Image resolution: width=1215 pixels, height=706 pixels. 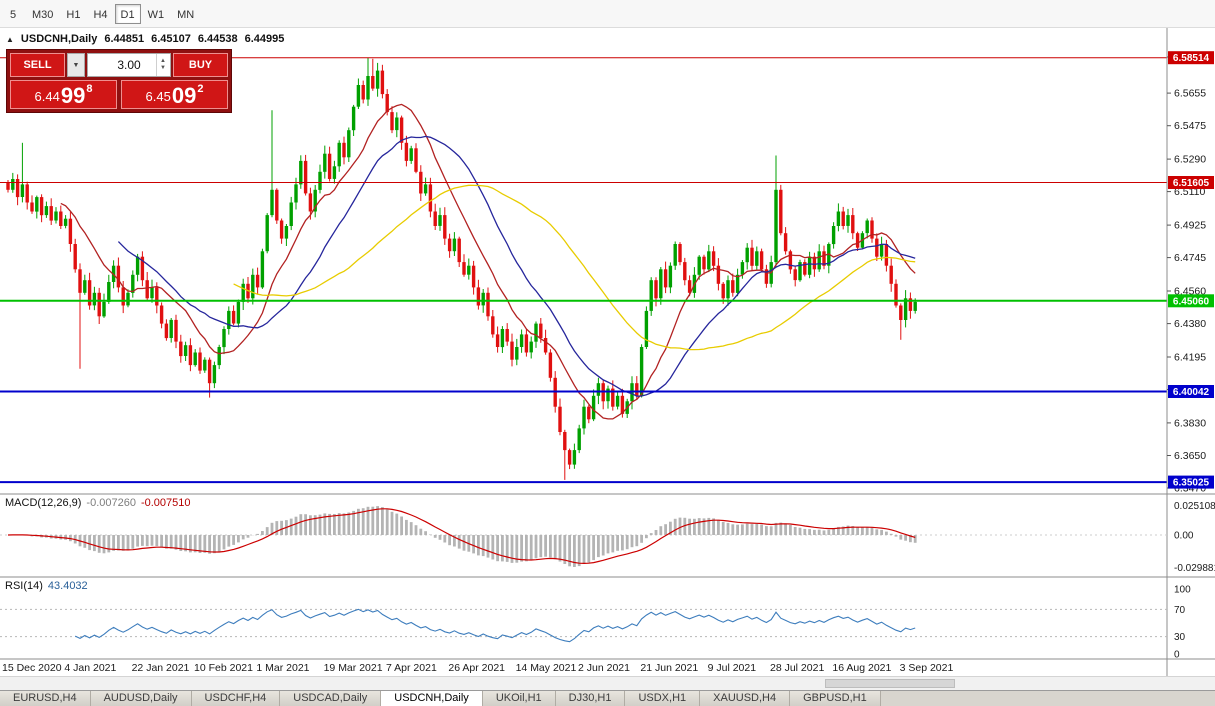 I want to click on rsi-name: RSI(14), so click(x=24, y=586).